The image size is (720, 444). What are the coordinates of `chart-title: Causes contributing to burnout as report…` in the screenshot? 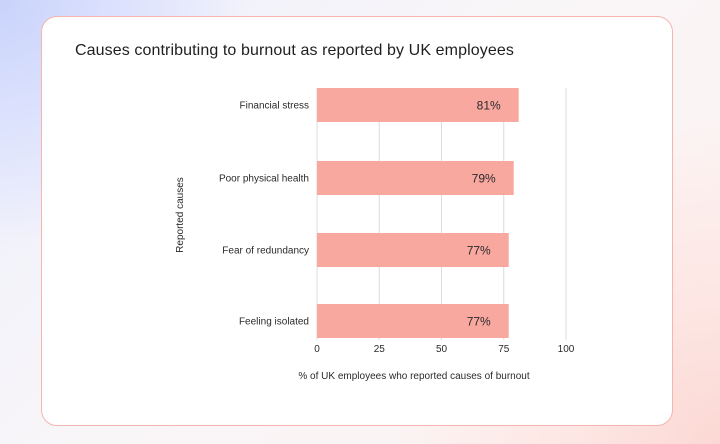 It's located at (294, 50).